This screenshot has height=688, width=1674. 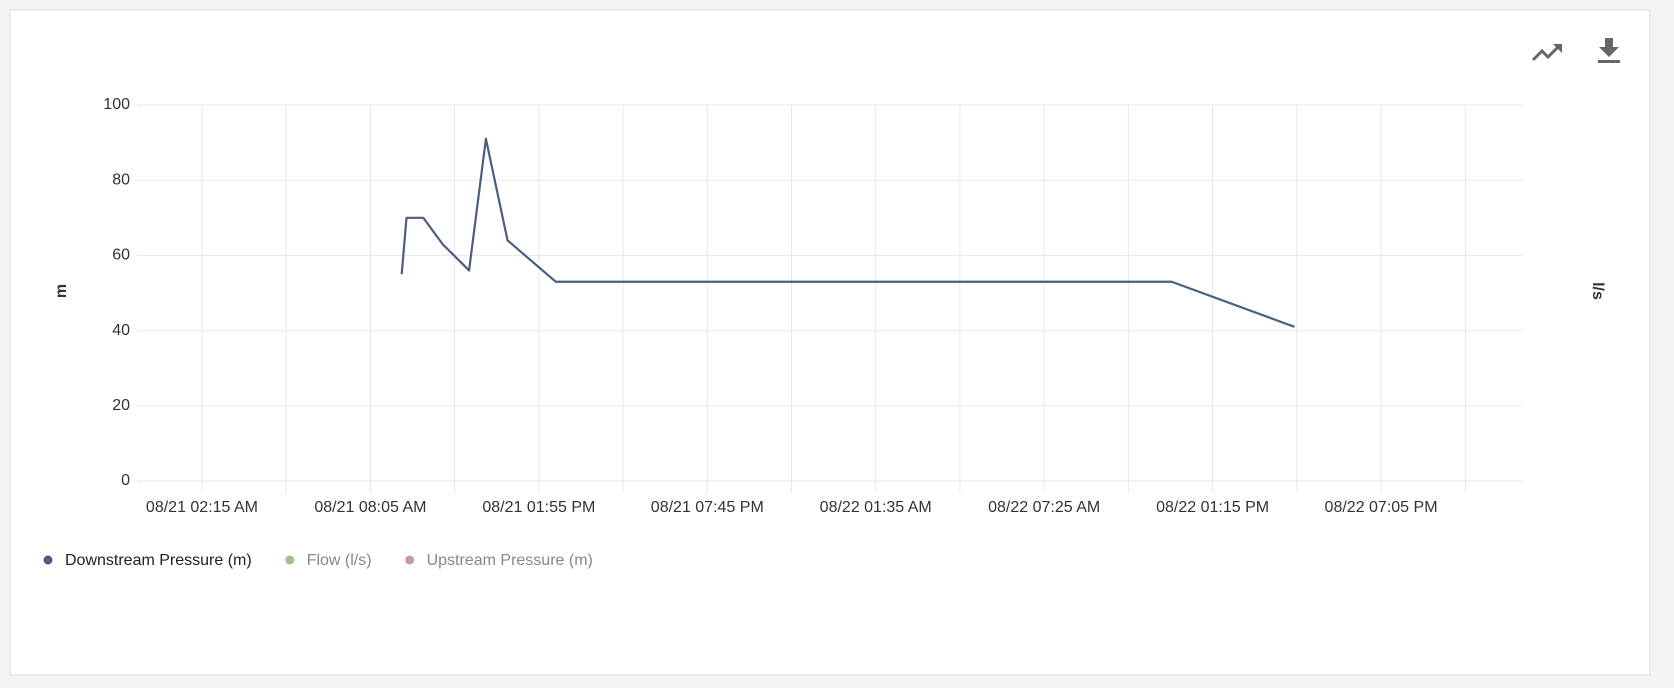 What do you see at coordinates (847, 232) in the screenshot?
I see `series-line` at bounding box center [847, 232].